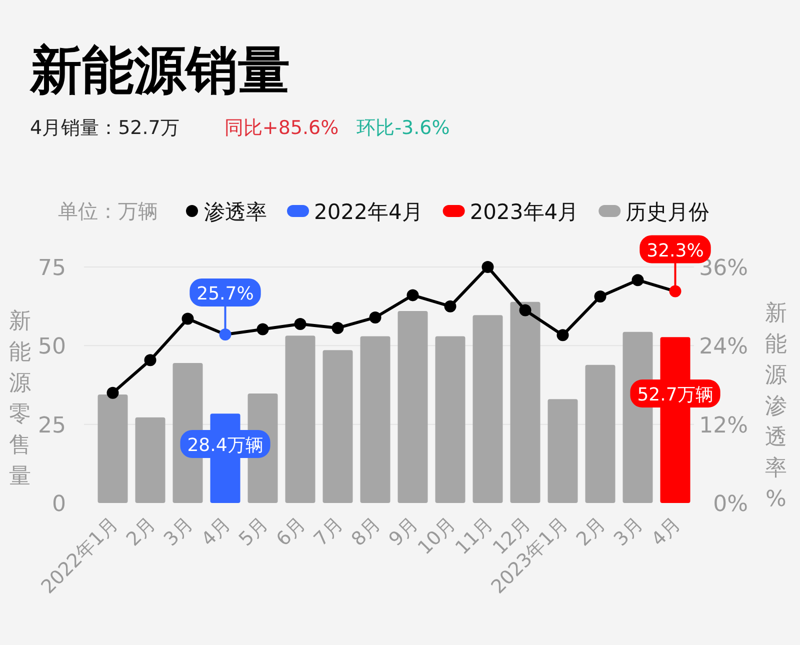 The height and width of the screenshot is (645, 800). Describe the element at coordinates (108, 211) in the screenshot. I see `text: 单位：万辆` at that location.